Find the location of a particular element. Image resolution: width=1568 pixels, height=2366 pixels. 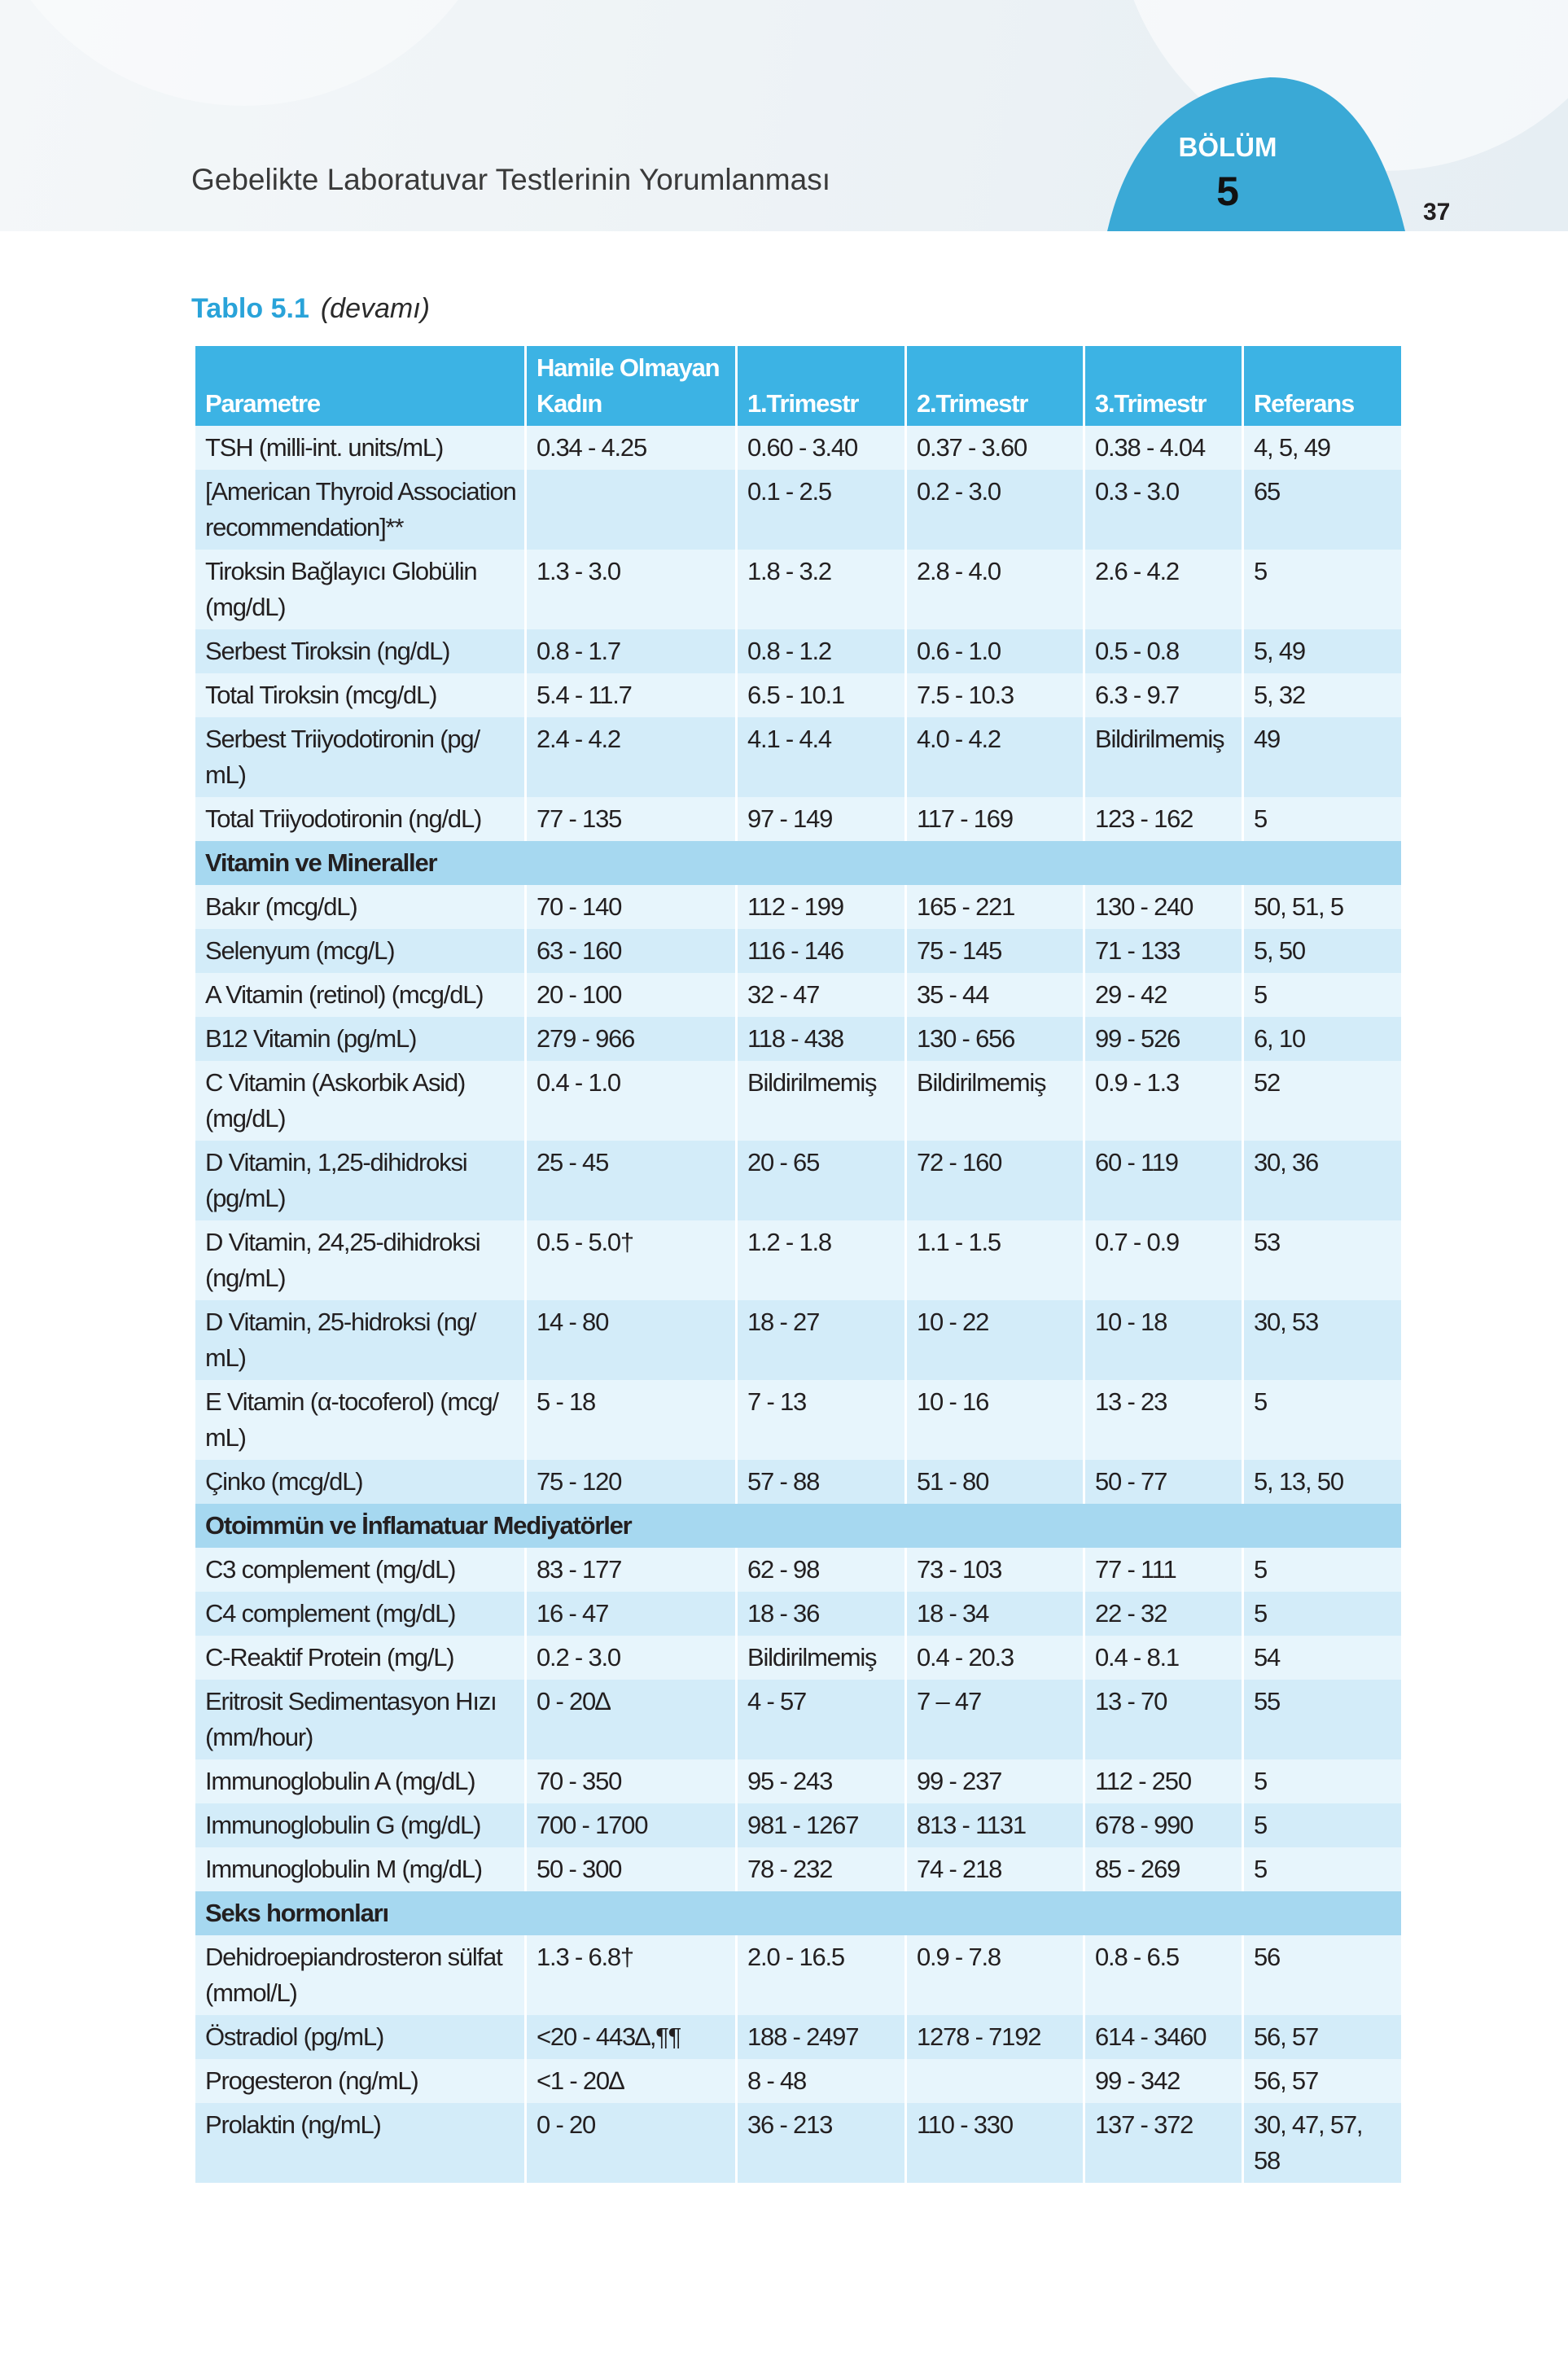

table-cell: 0.60 - 3.40 is located at coordinates (821, 448).